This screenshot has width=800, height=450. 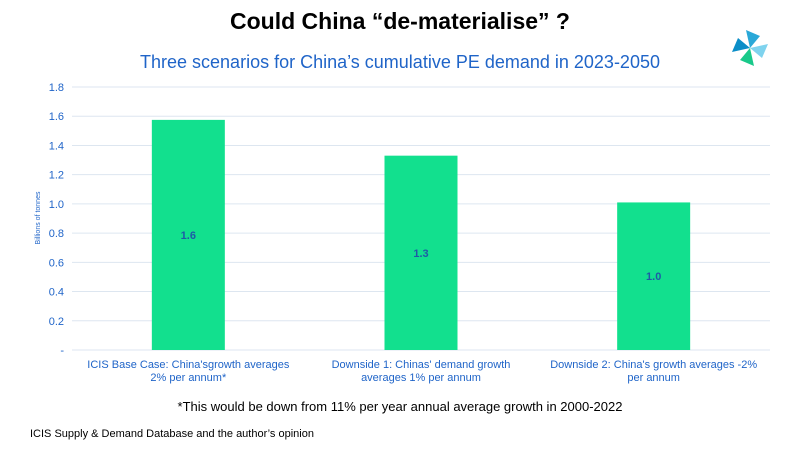 What do you see at coordinates (56, 263) in the screenshot?
I see `y-tick-label: 0.6` at bounding box center [56, 263].